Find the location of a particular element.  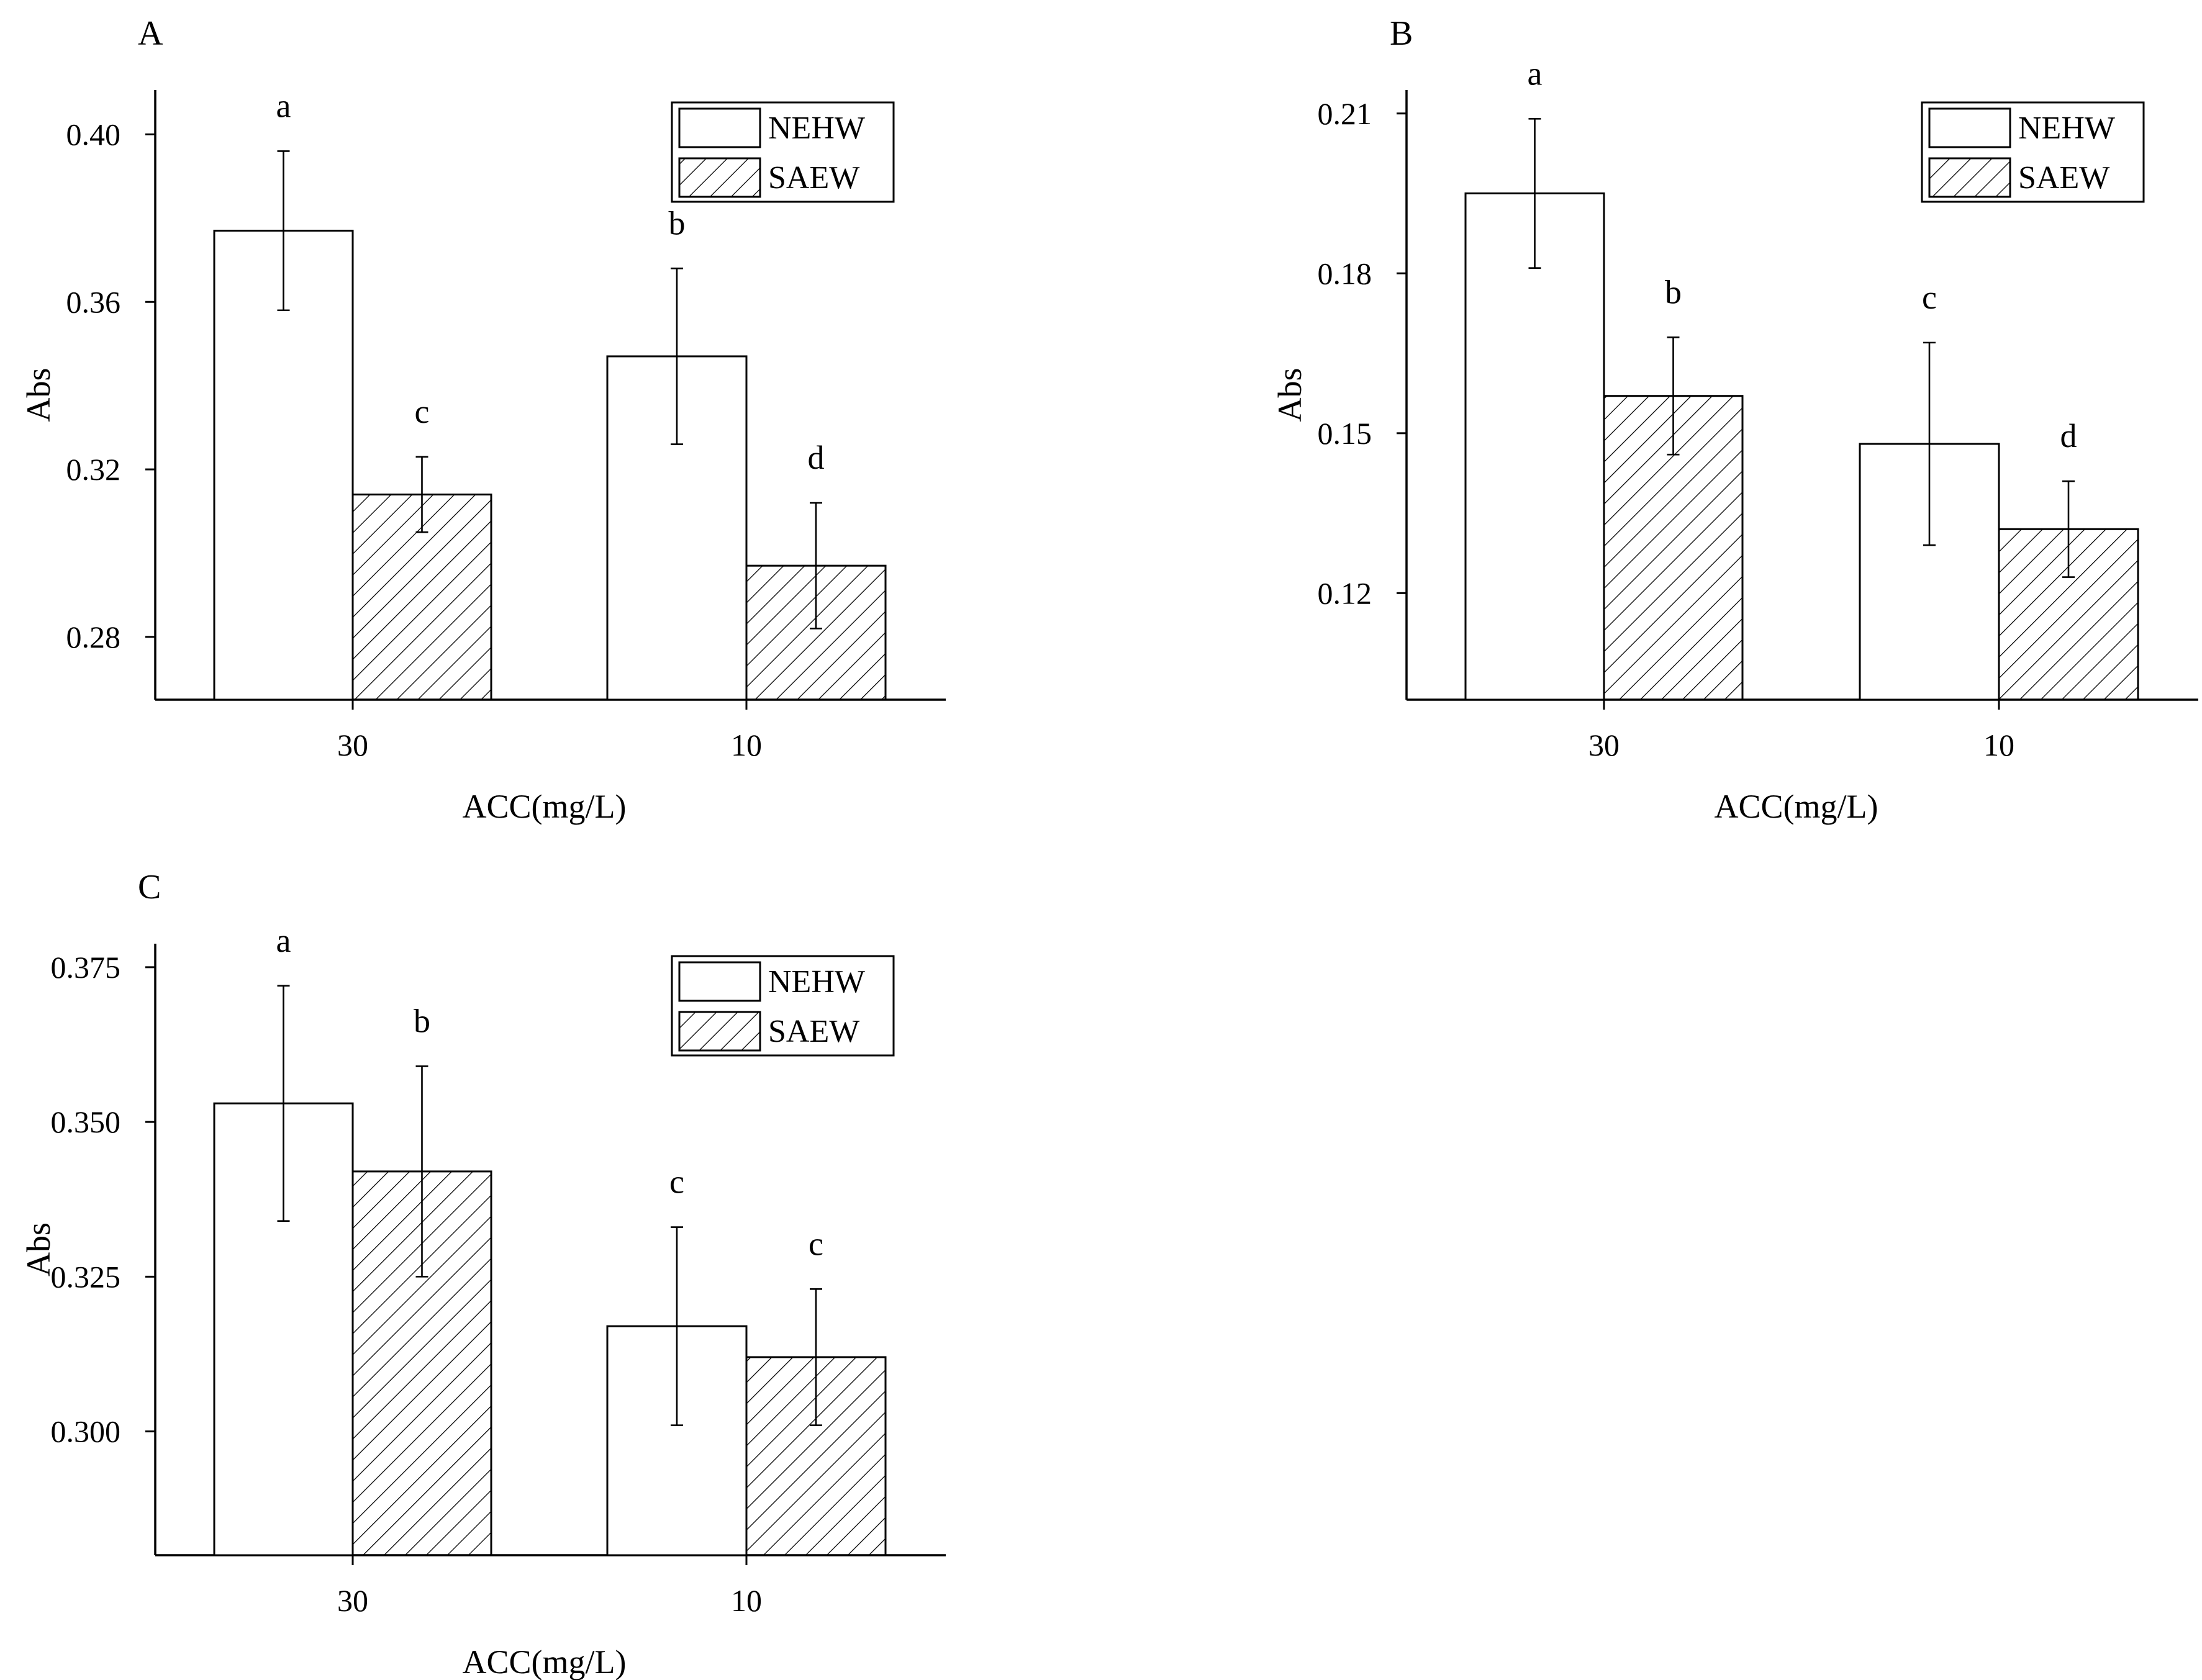

y-tick-label: 0.21 is located at coordinates (1345, 113).